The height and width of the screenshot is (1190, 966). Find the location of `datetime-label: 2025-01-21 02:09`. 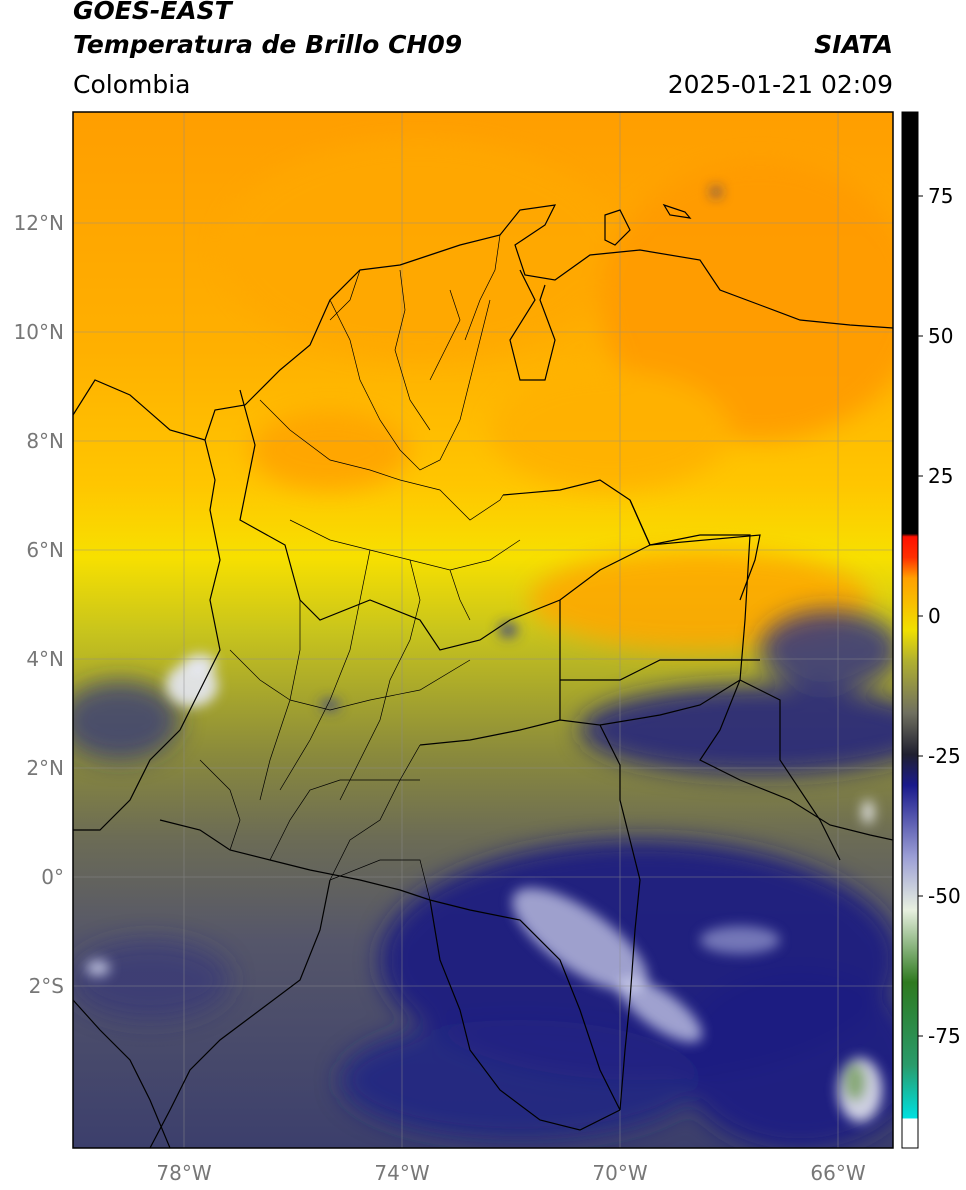

datetime-label: 2025-01-21 02:09 is located at coordinates (780, 84).